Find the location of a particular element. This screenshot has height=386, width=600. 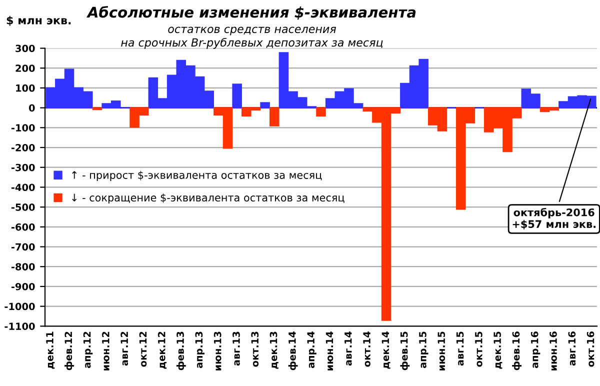

y-tick-label: -100 is located at coordinates (23, 128).